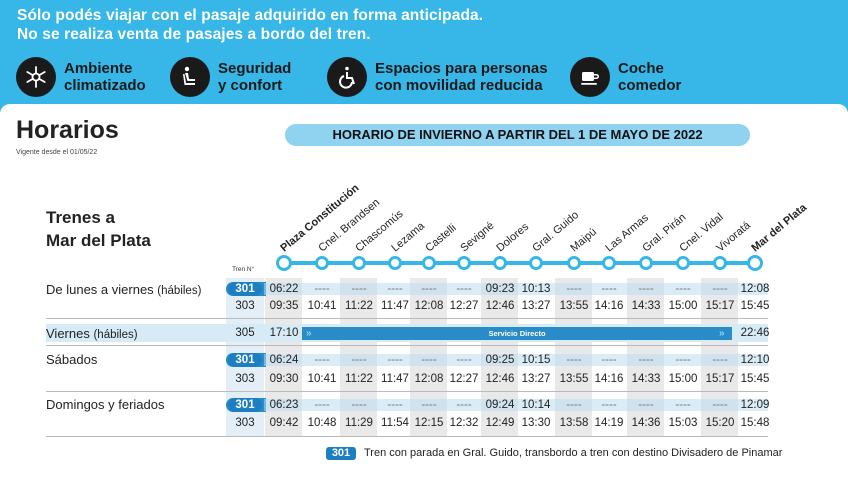  Describe the element at coordinates (250, 85) in the screenshot. I see `feature-seat-line2: y confort` at that location.